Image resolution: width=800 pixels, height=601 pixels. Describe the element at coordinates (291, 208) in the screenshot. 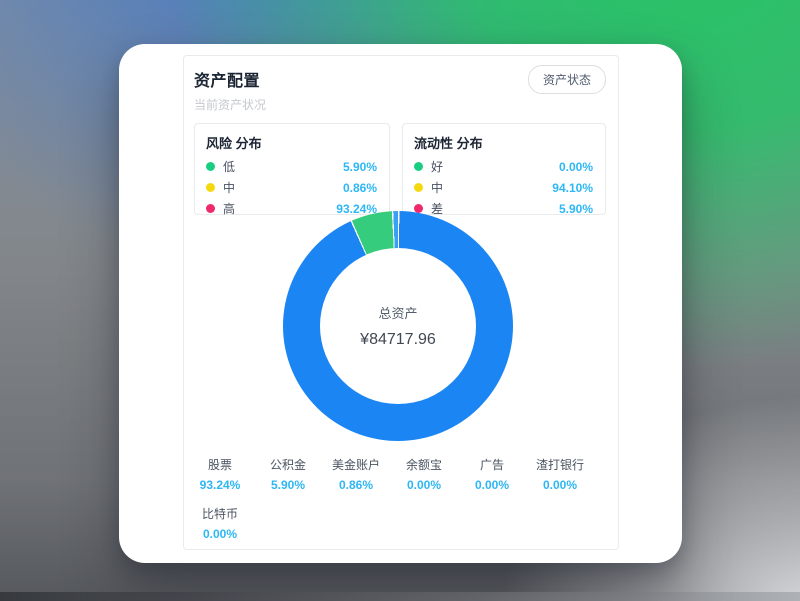

I see `distribution-row: 高 93.24%` at that location.